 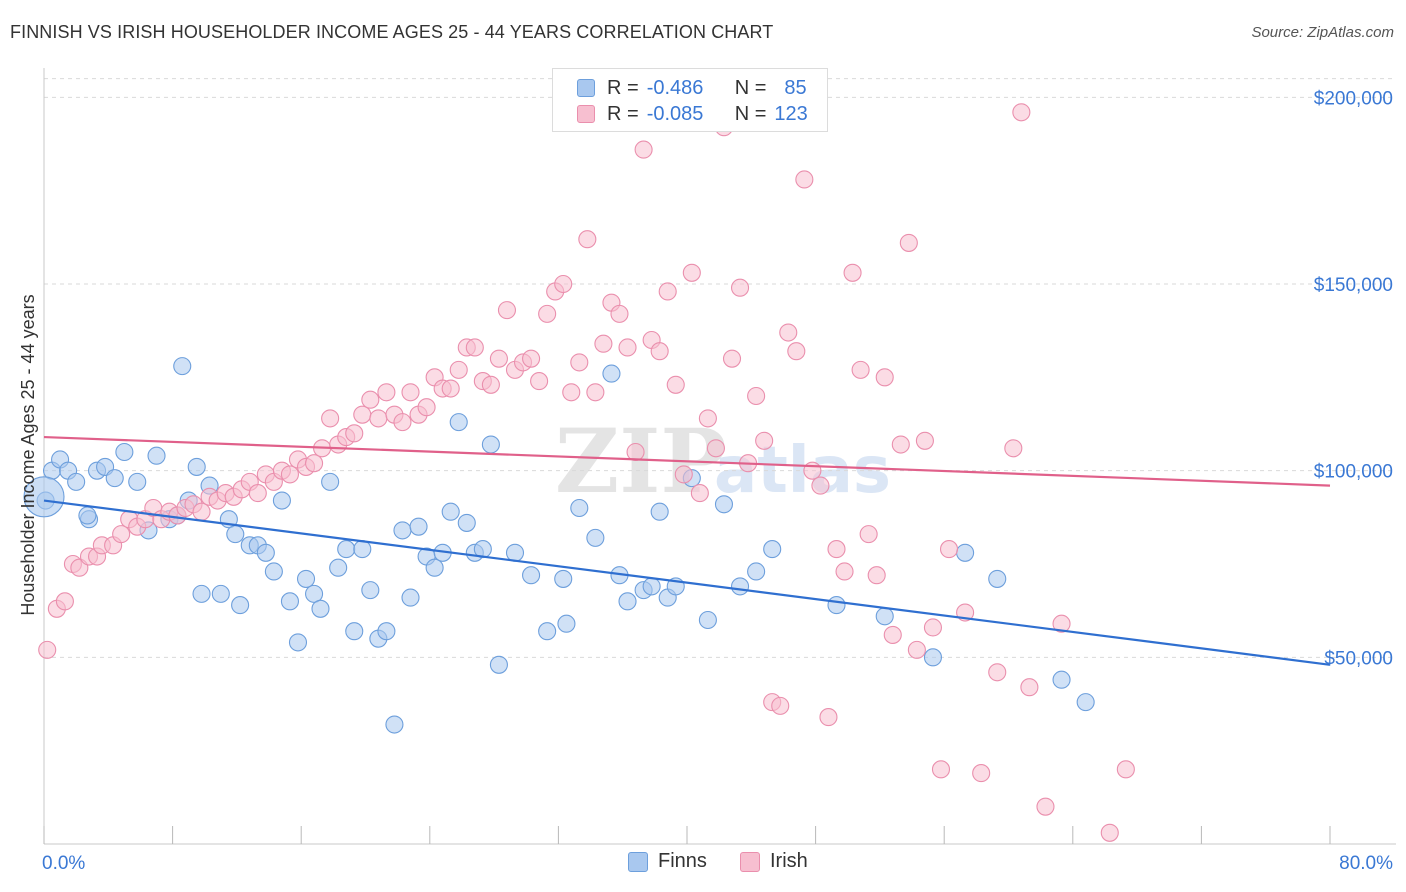 I want to click on irish-n-value: 123, so click(x=791, y=113).